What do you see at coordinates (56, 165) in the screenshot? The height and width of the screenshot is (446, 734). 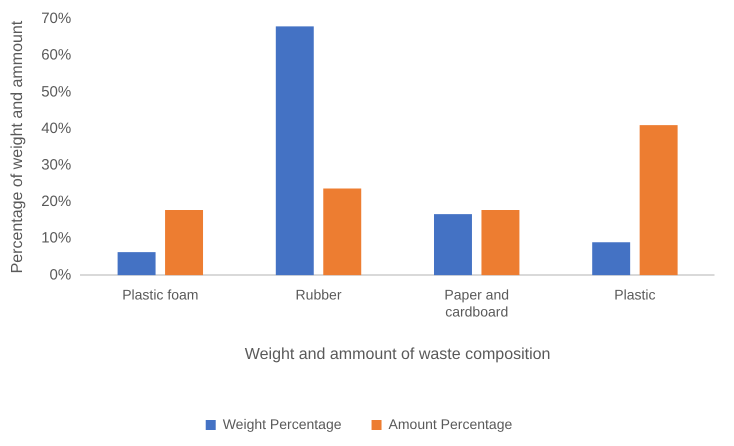 I see `y-tick-label: 30%` at bounding box center [56, 165].